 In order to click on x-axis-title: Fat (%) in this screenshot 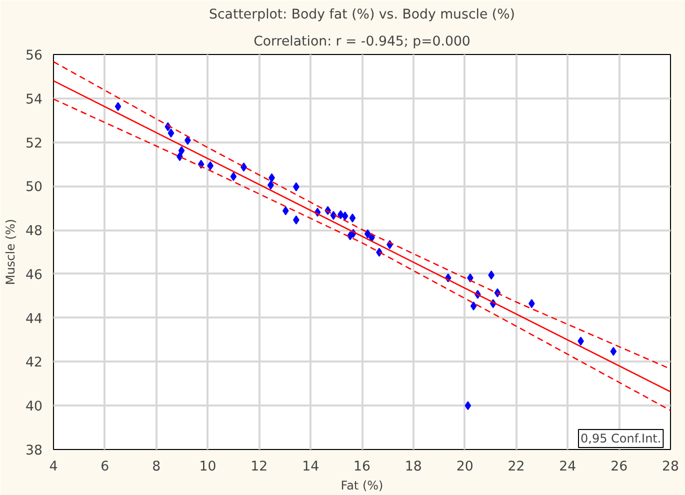, I will do `click(362, 485)`.